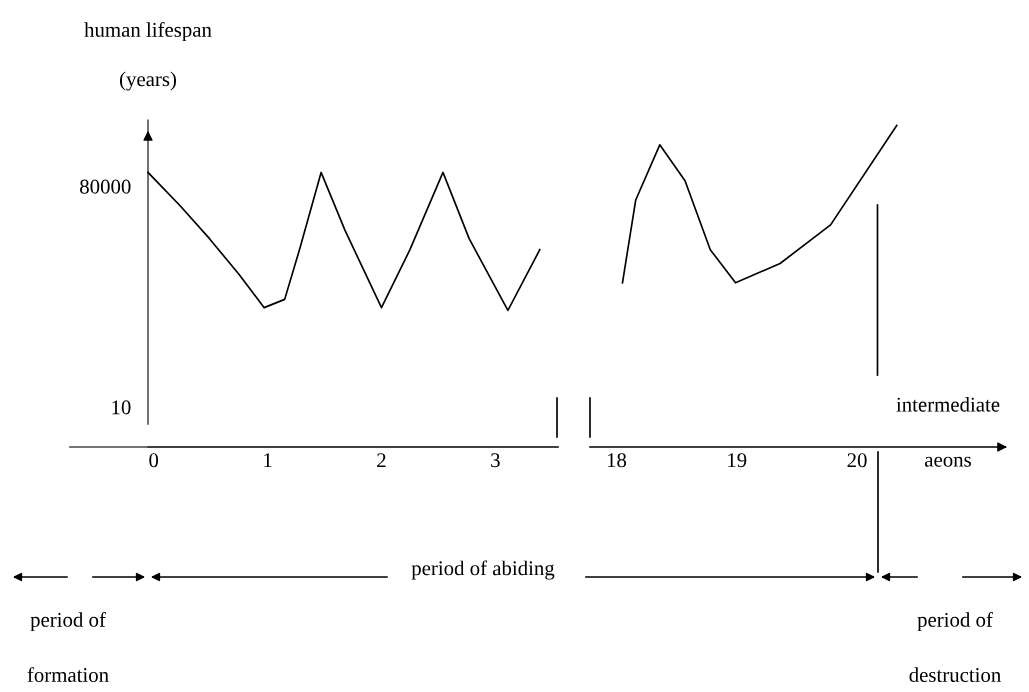 Image resolution: width=1029 pixels, height=692 pixels. What do you see at coordinates (154, 460) in the screenshot?
I see `x-tick-label: 0` at bounding box center [154, 460].